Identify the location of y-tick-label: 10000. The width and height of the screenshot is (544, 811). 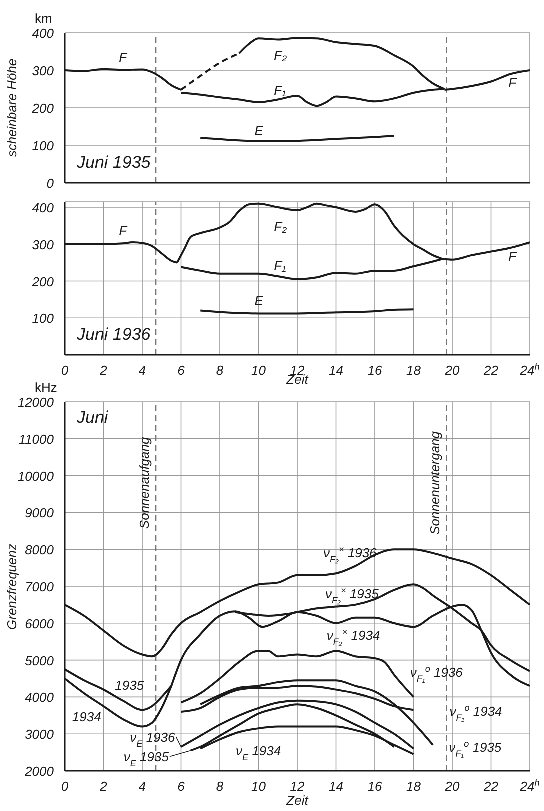
(36, 476).